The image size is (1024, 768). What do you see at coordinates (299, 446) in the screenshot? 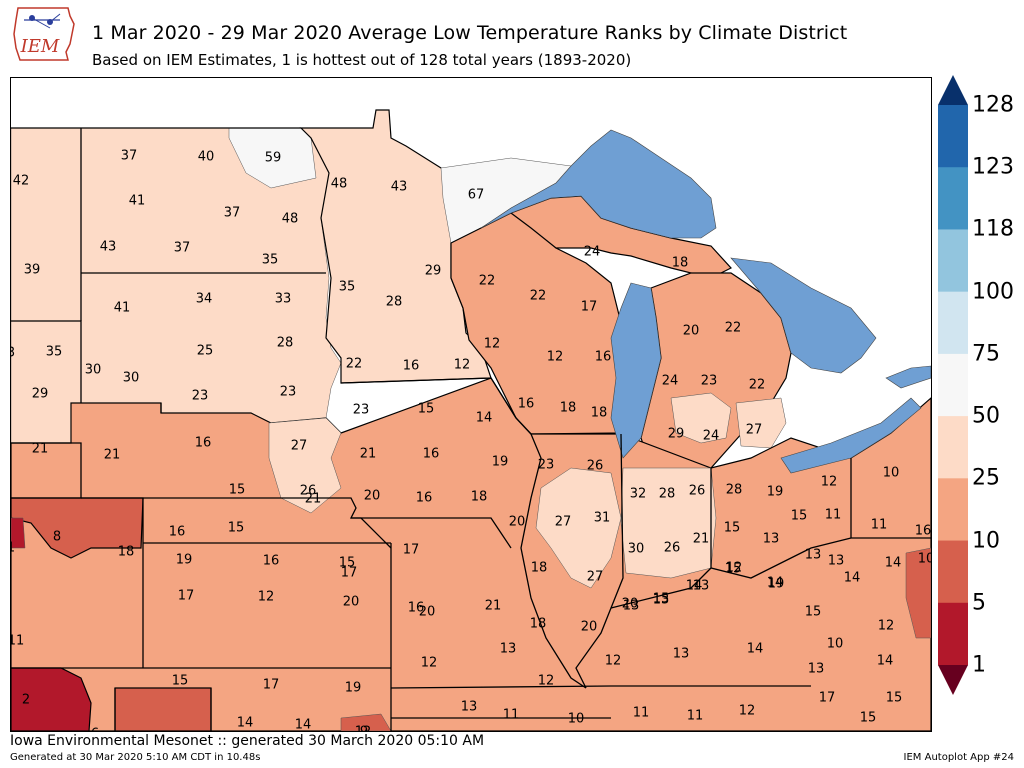
I see `district-rank-label: 27` at bounding box center [299, 446].